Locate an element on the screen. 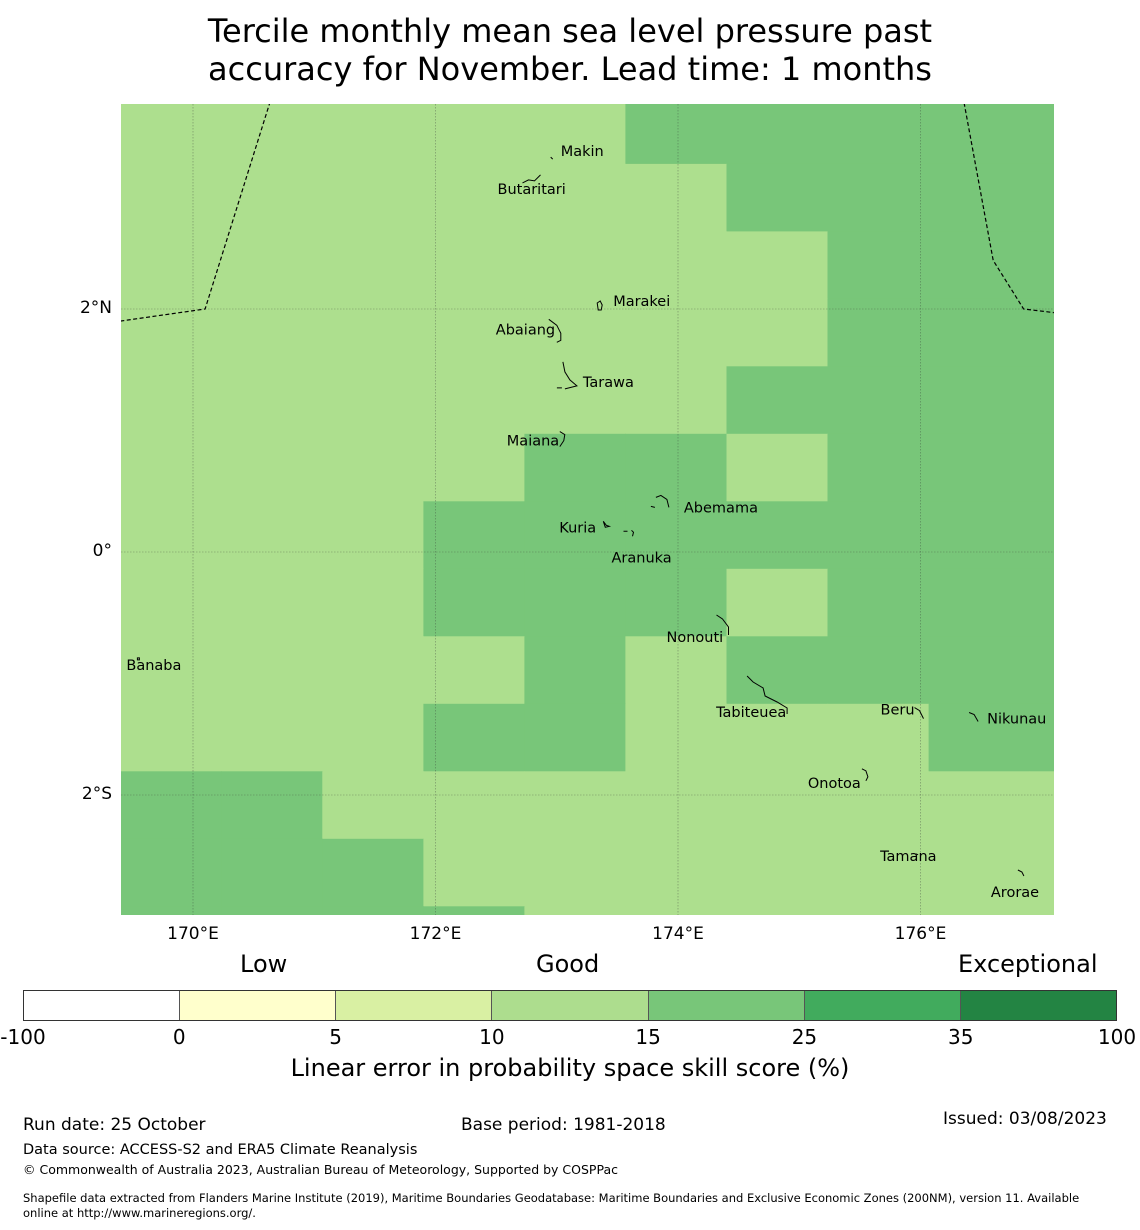  island-label: Abaiang is located at coordinates (525, 330).